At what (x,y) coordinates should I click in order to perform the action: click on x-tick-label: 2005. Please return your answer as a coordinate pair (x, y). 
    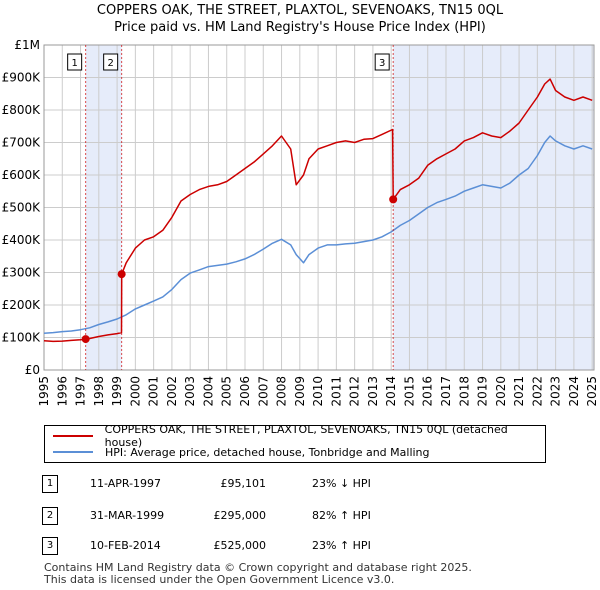
    Looking at the image, I should click on (227, 391).